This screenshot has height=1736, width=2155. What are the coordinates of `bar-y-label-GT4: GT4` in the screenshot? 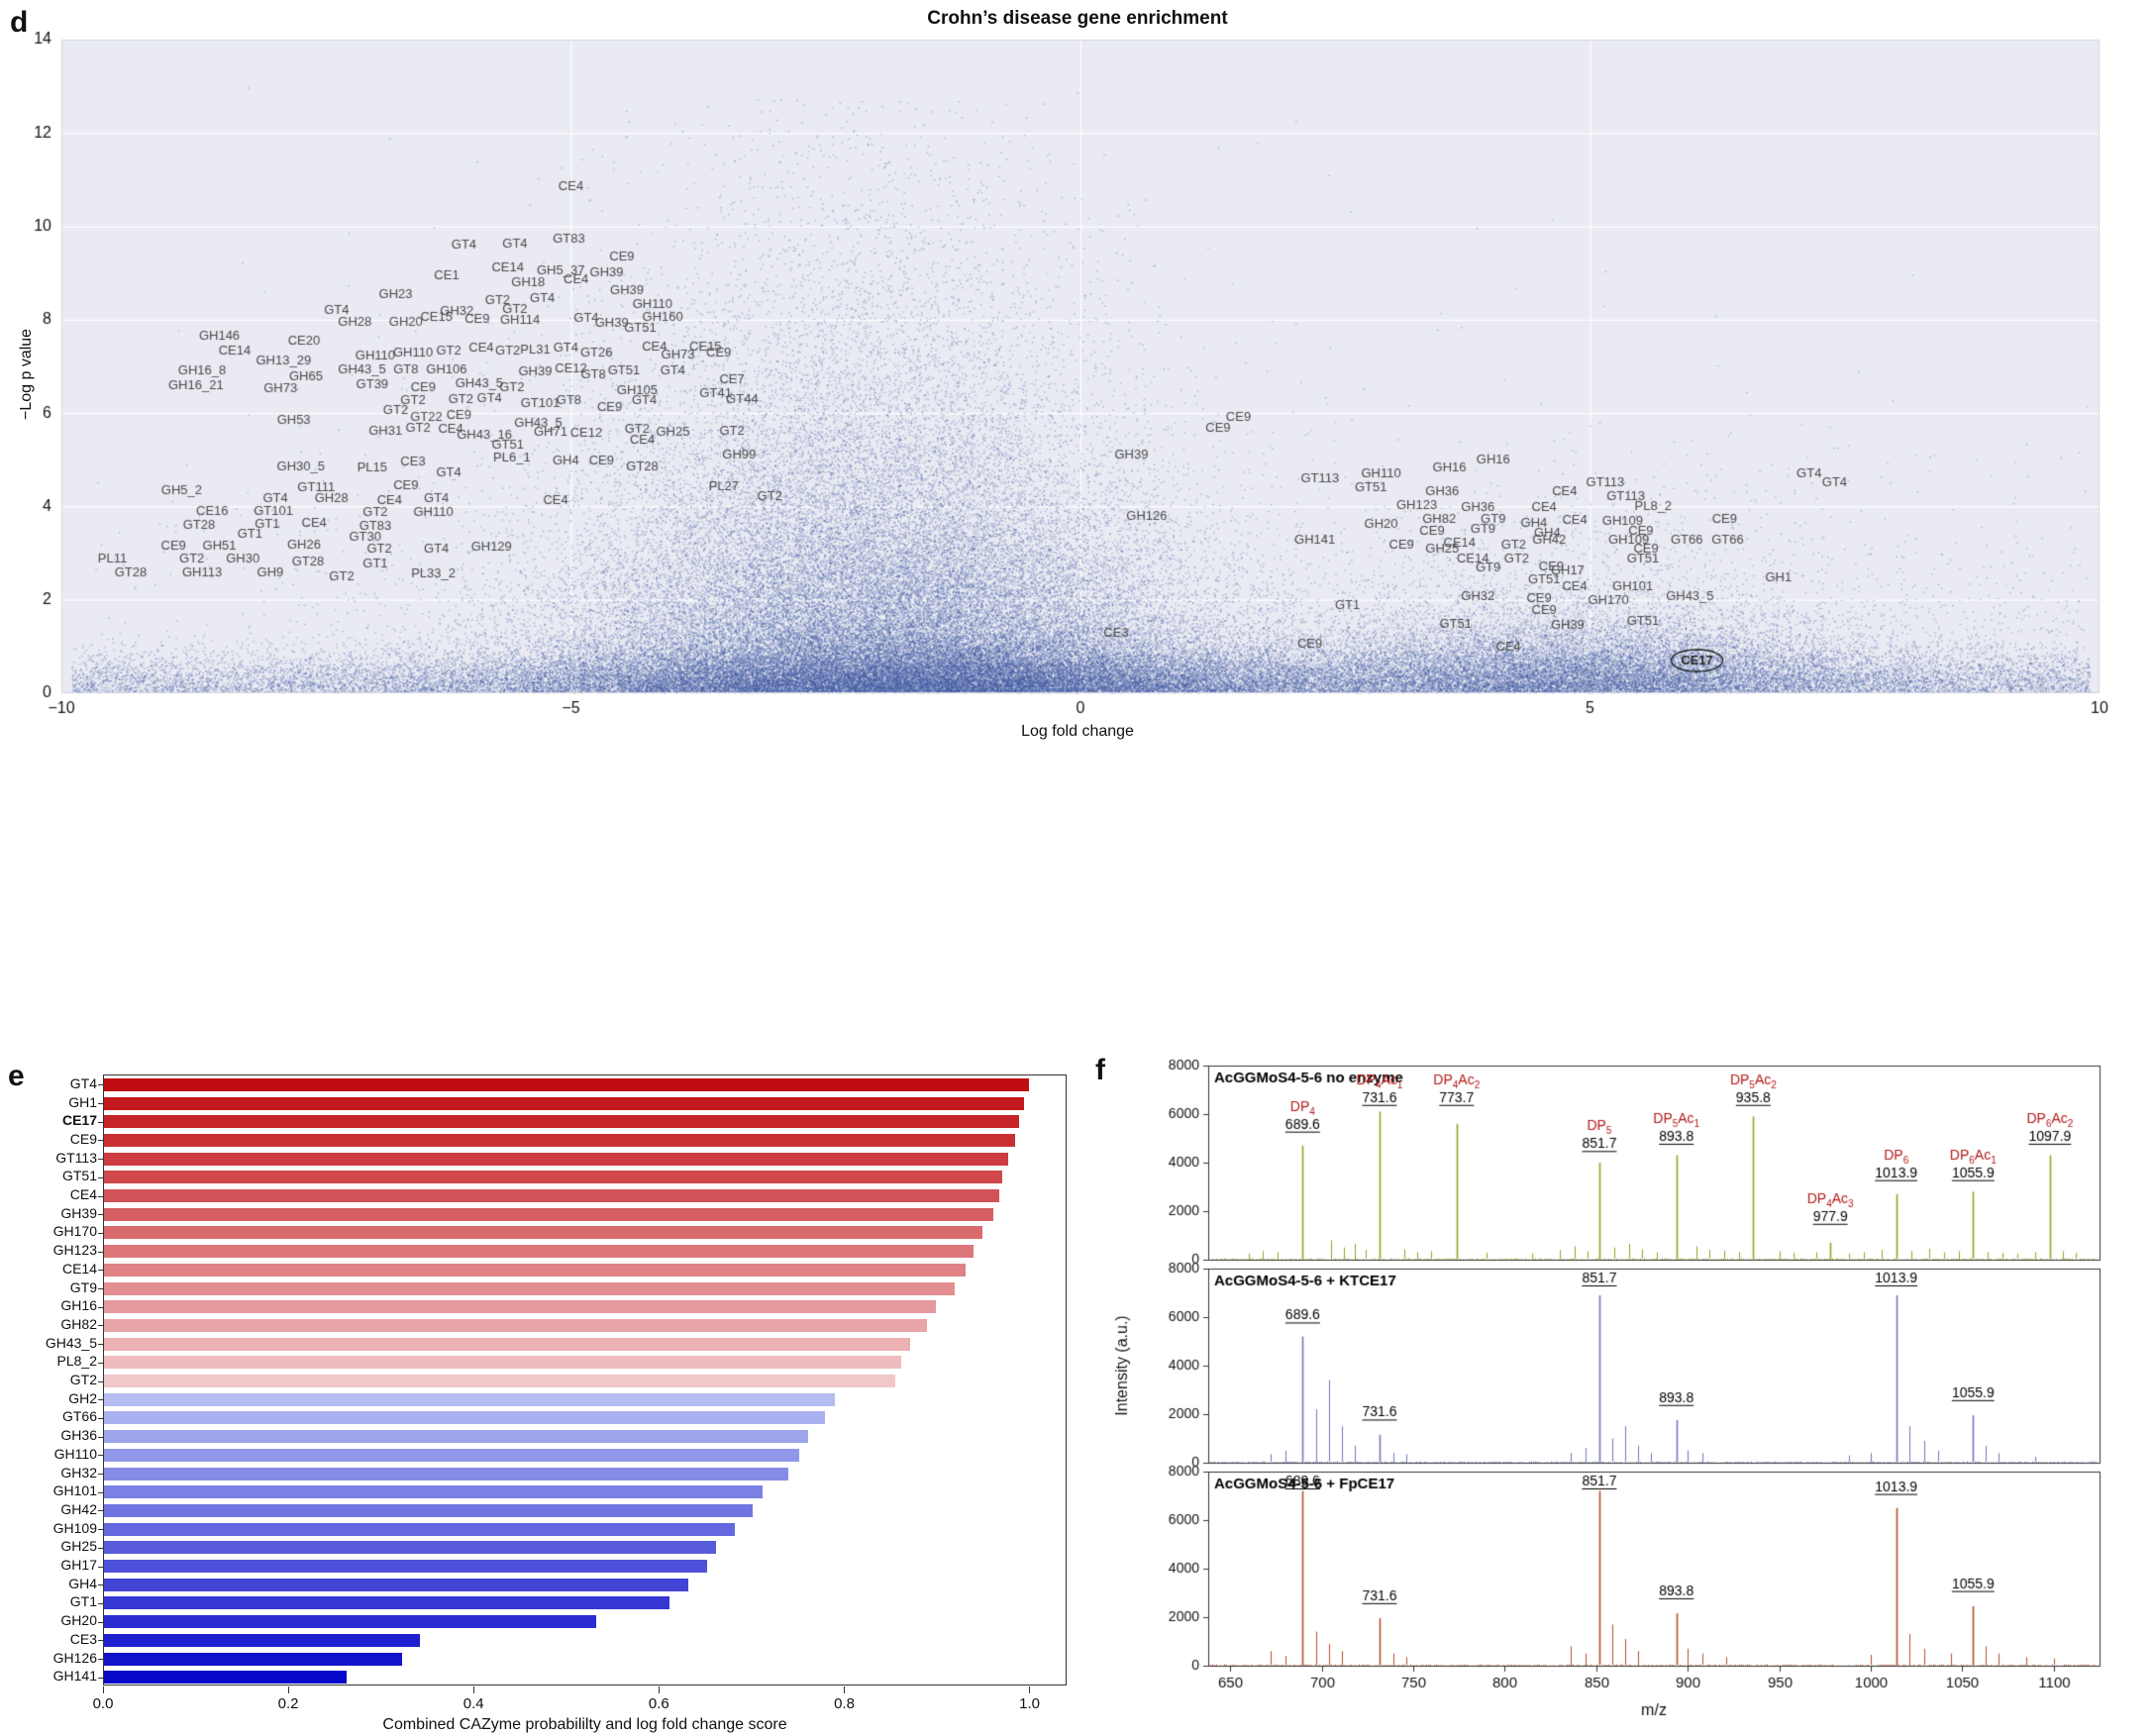 It's located at (83, 1082).